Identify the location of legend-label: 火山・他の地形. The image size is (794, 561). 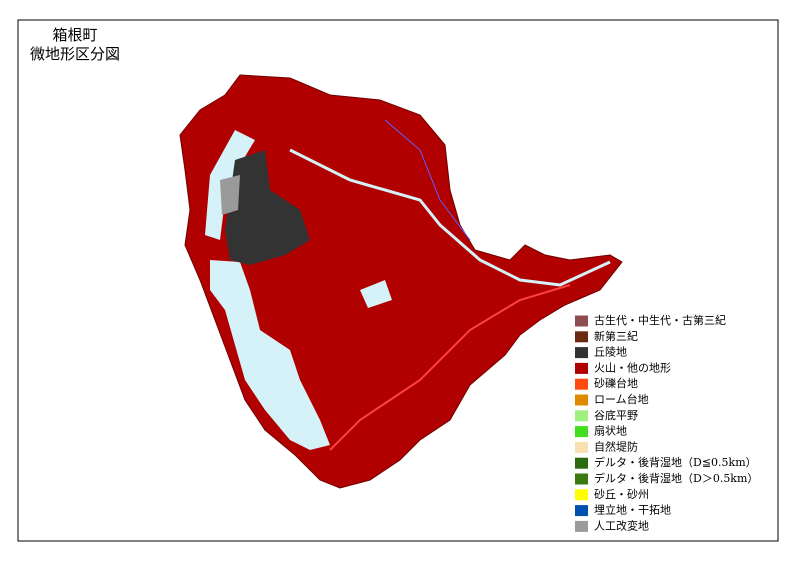
(632, 367).